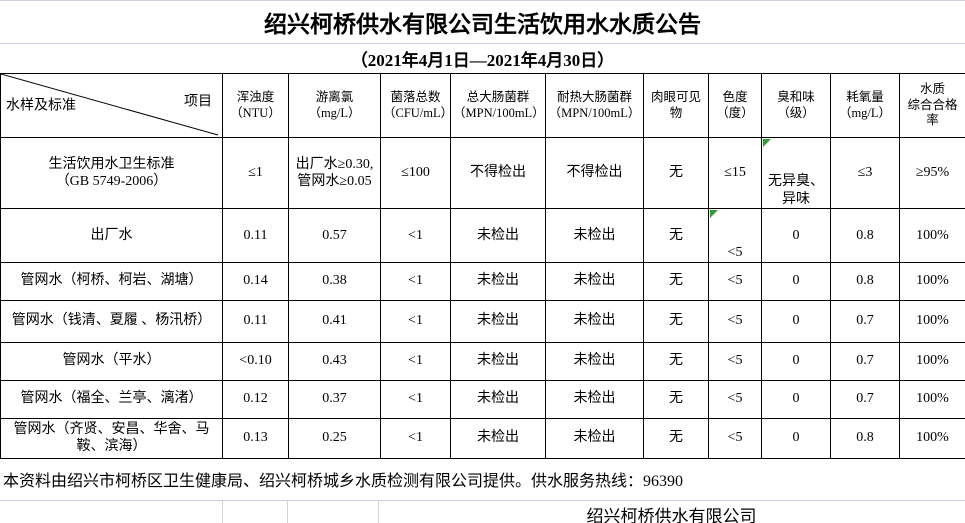 This screenshot has height=523, width=965. I want to click on row-label: 管网水（柯桥、柯岩、湖塘）, so click(111, 281).